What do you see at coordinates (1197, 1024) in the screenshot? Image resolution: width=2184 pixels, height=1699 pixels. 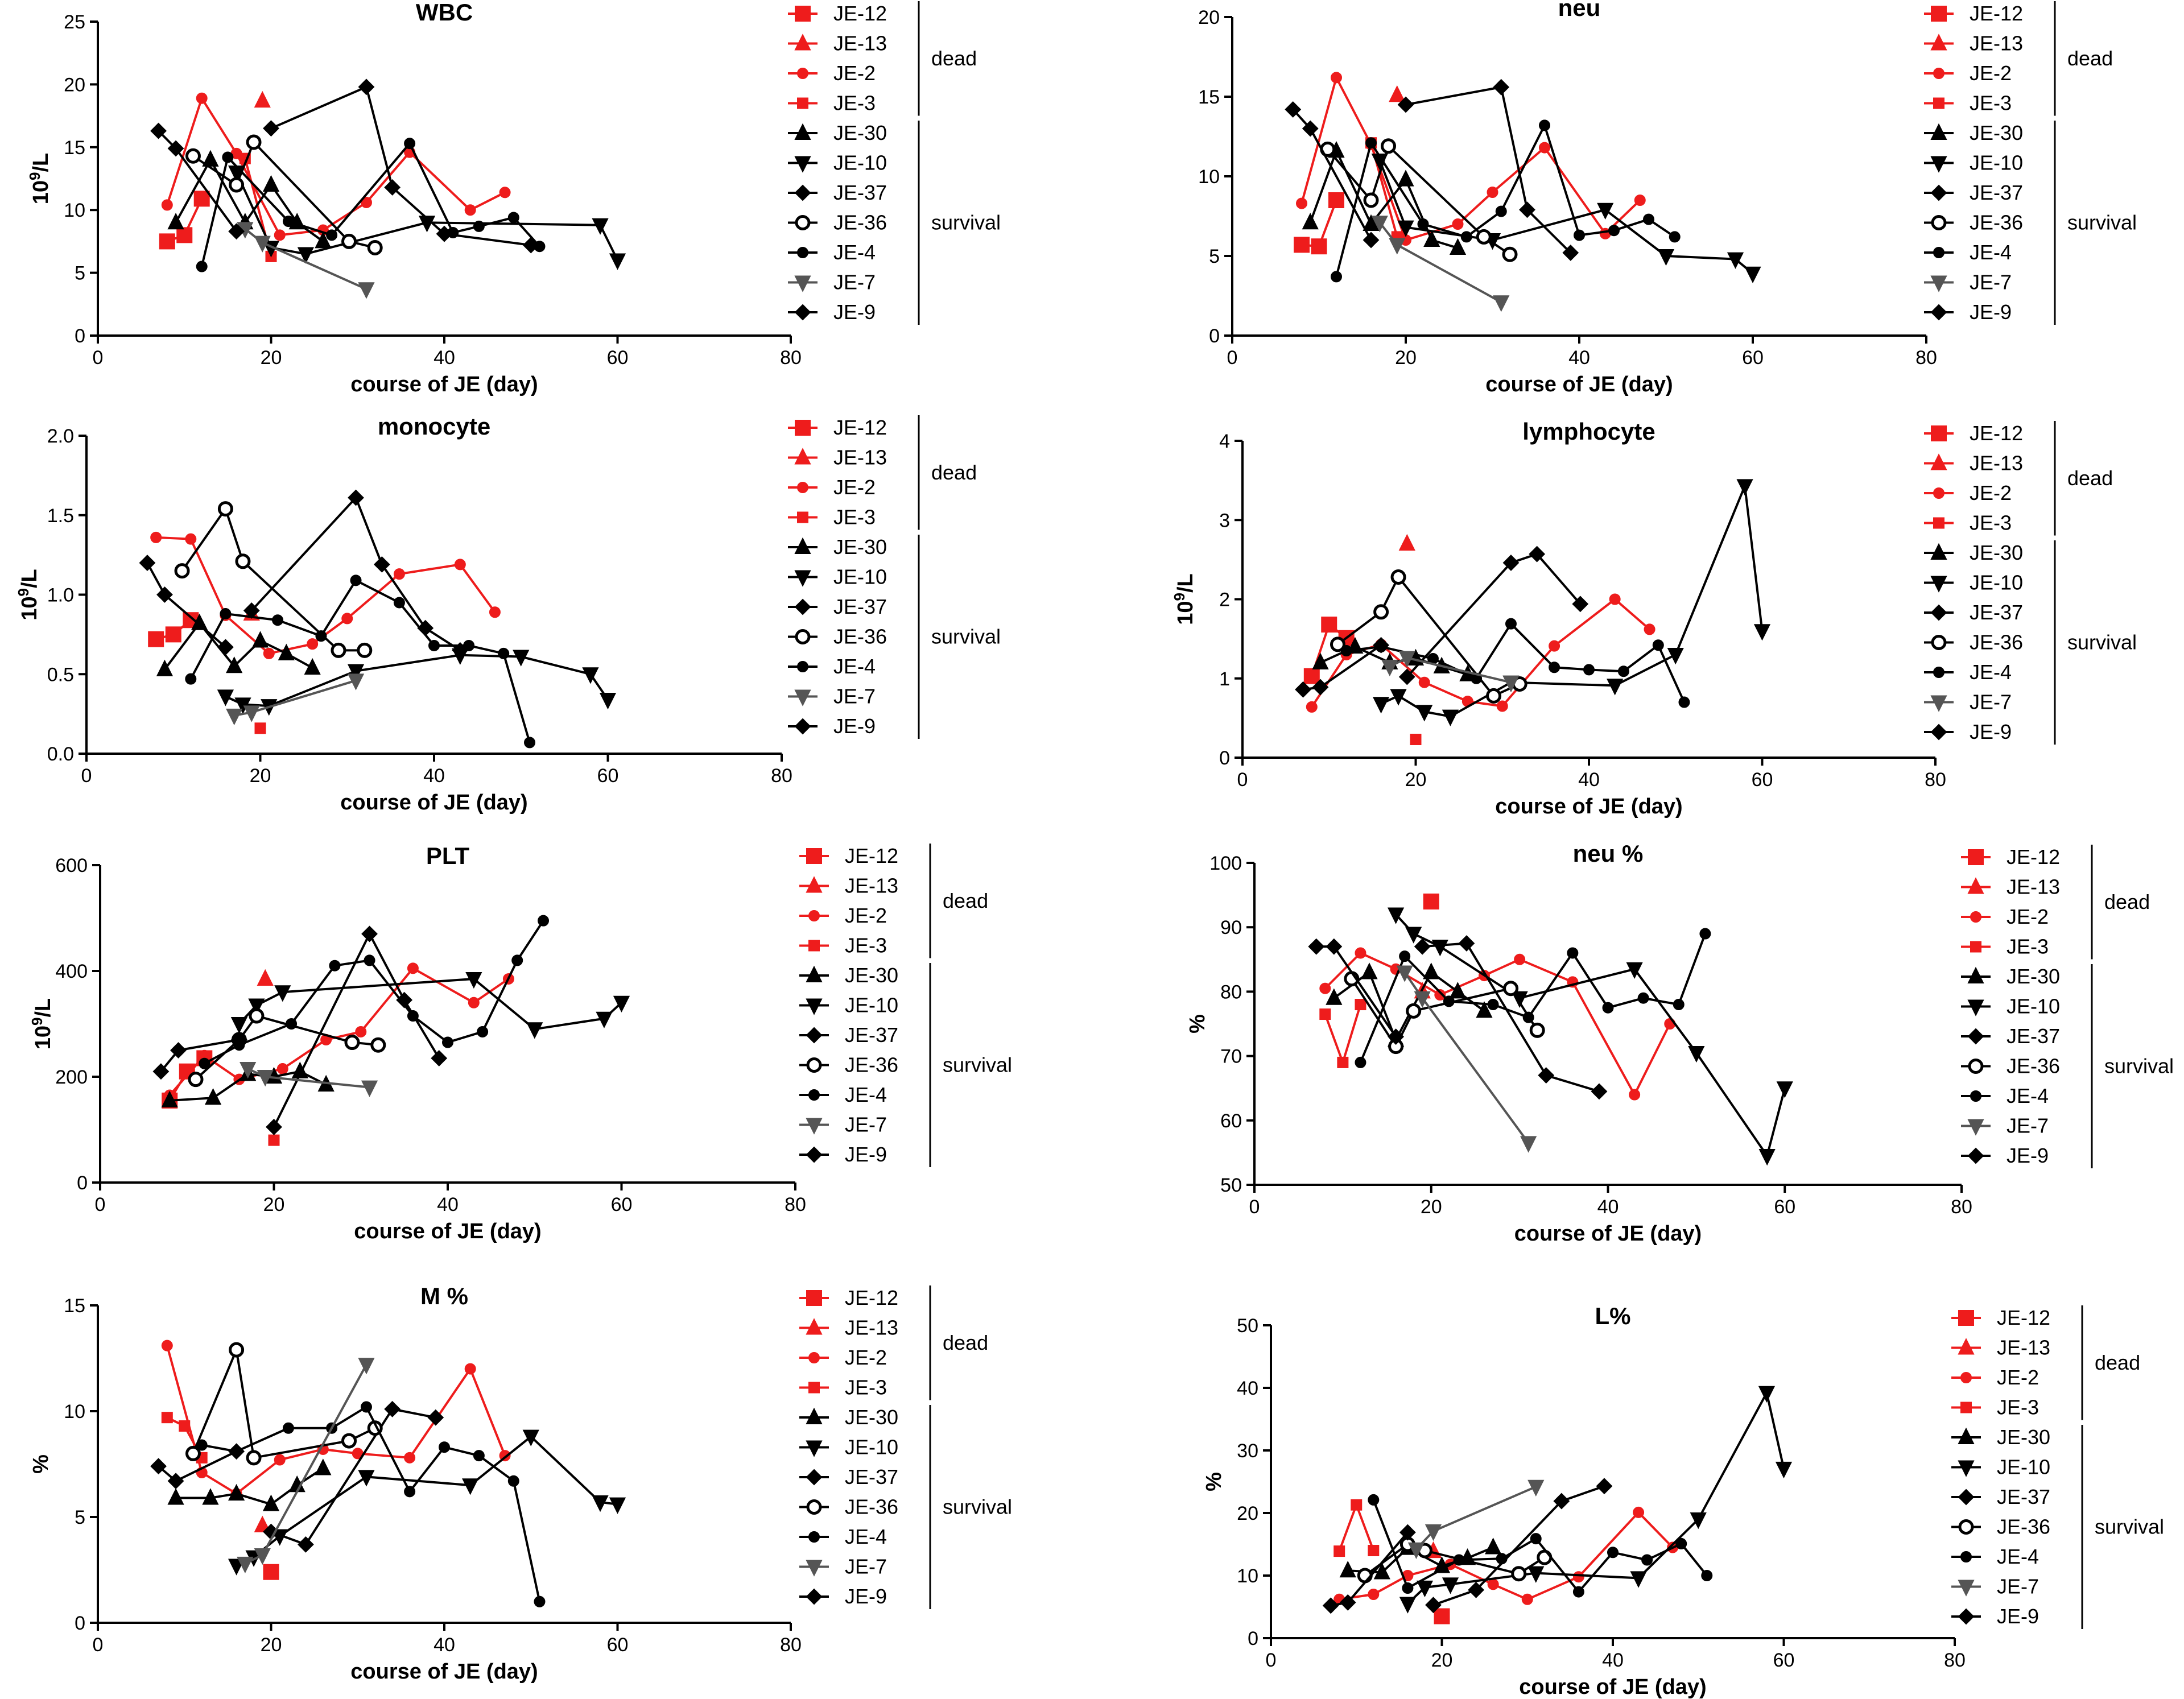 I see `y-axis-label: %` at bounding box center [1197, 1024].